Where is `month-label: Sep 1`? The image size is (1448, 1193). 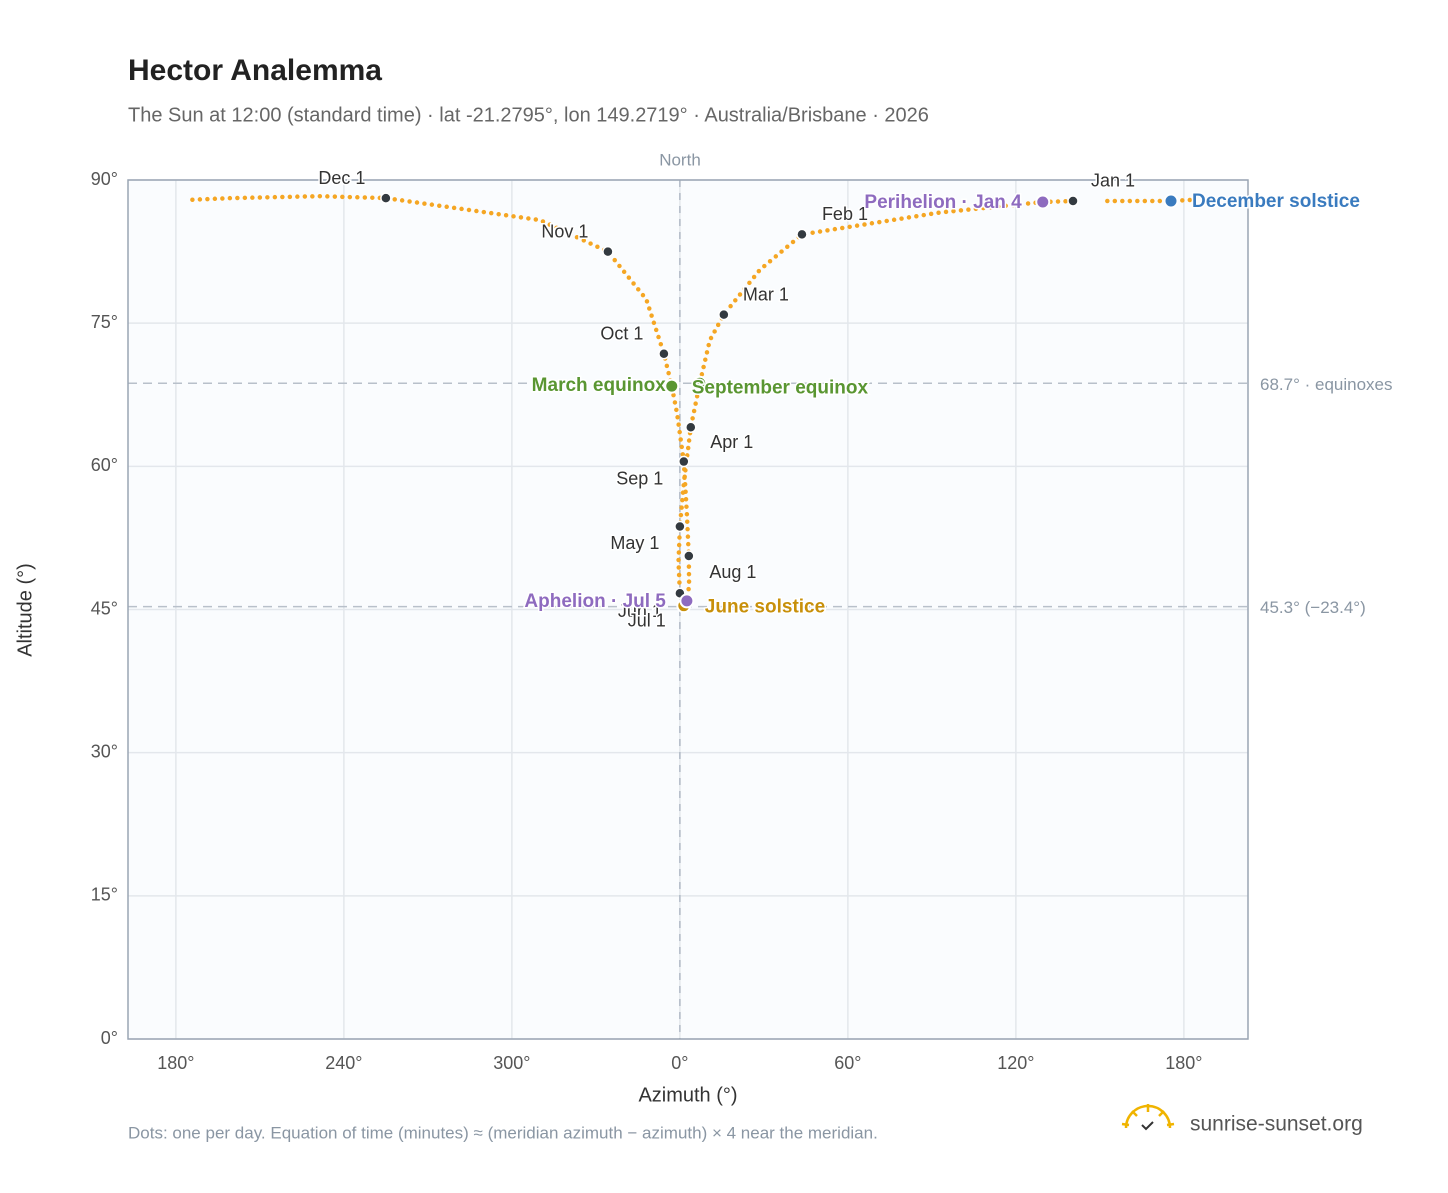
month-label: Sep 1 is located at coordinates (639, 478).